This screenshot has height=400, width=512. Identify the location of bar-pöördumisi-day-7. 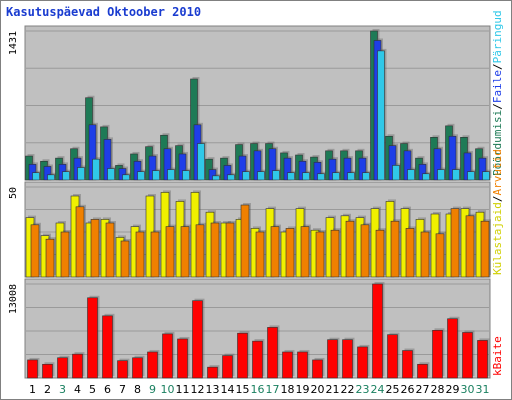
(126, 177).